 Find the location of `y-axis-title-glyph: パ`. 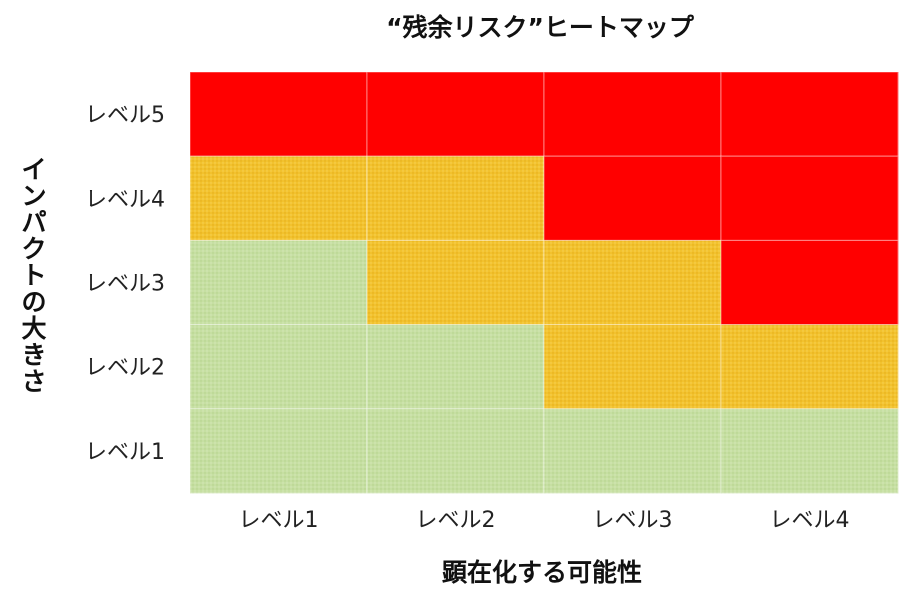

y-axis-title-glyph: パ is located at coordinates (33, 222).